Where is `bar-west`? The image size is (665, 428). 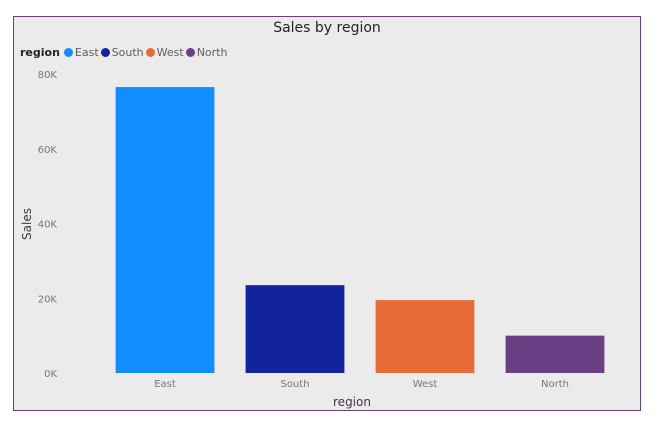
bar-west is located at coordinates (425, 336).